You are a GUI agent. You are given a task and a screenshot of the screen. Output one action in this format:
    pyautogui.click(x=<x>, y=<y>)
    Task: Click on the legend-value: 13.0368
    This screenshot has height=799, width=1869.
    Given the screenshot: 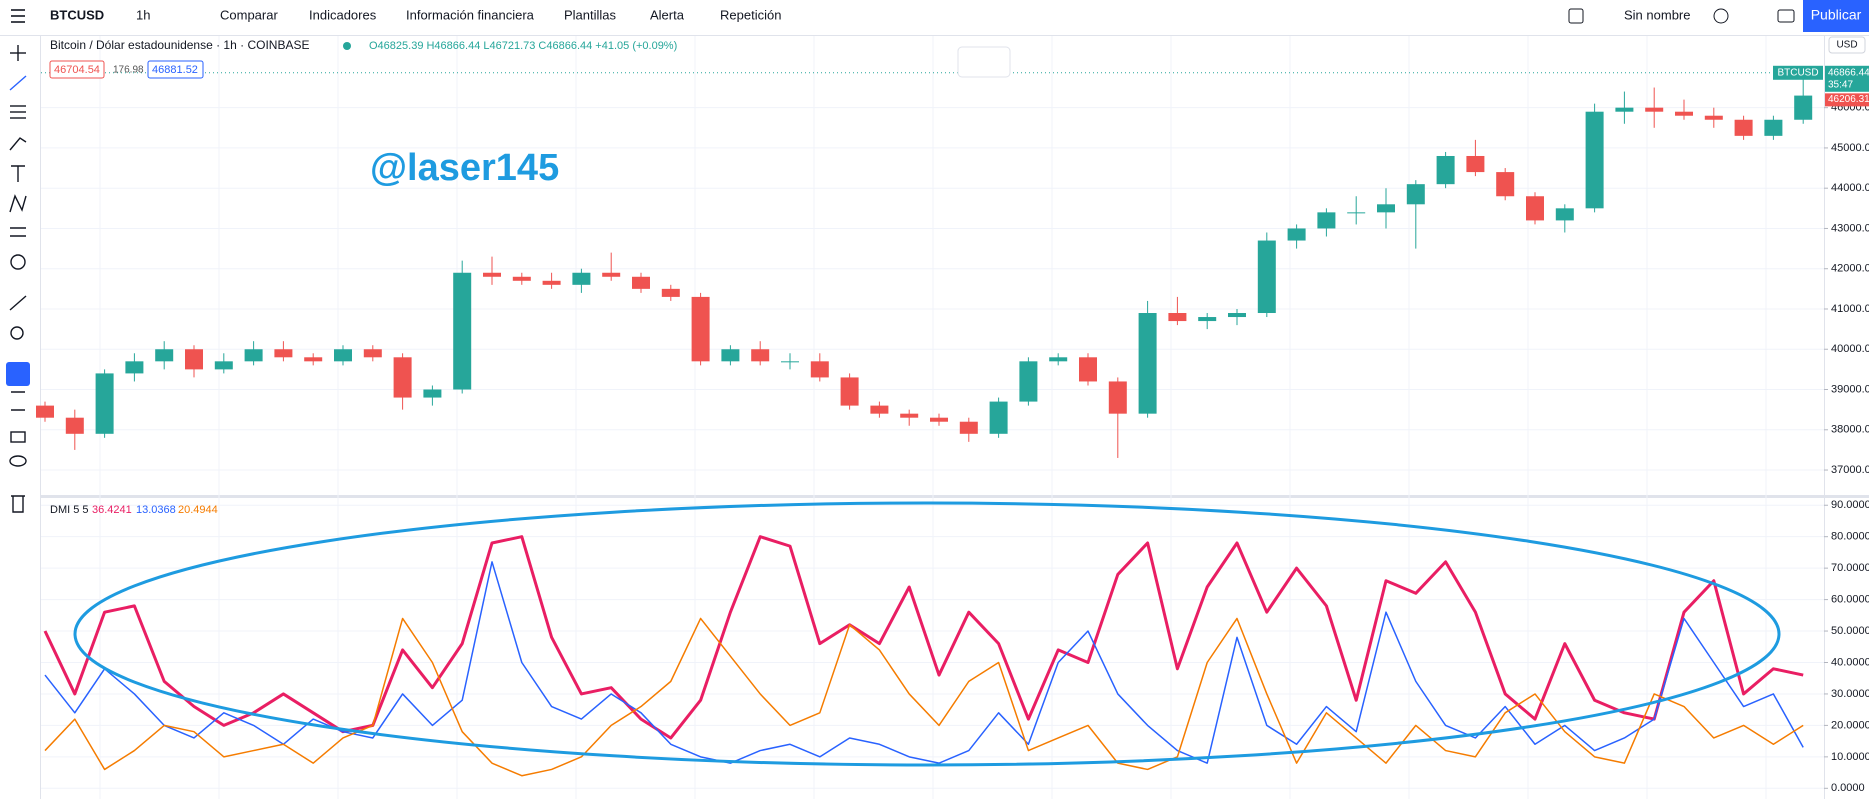 What is the action you would take?
    pyautogui.click(x=156, y=510)
    